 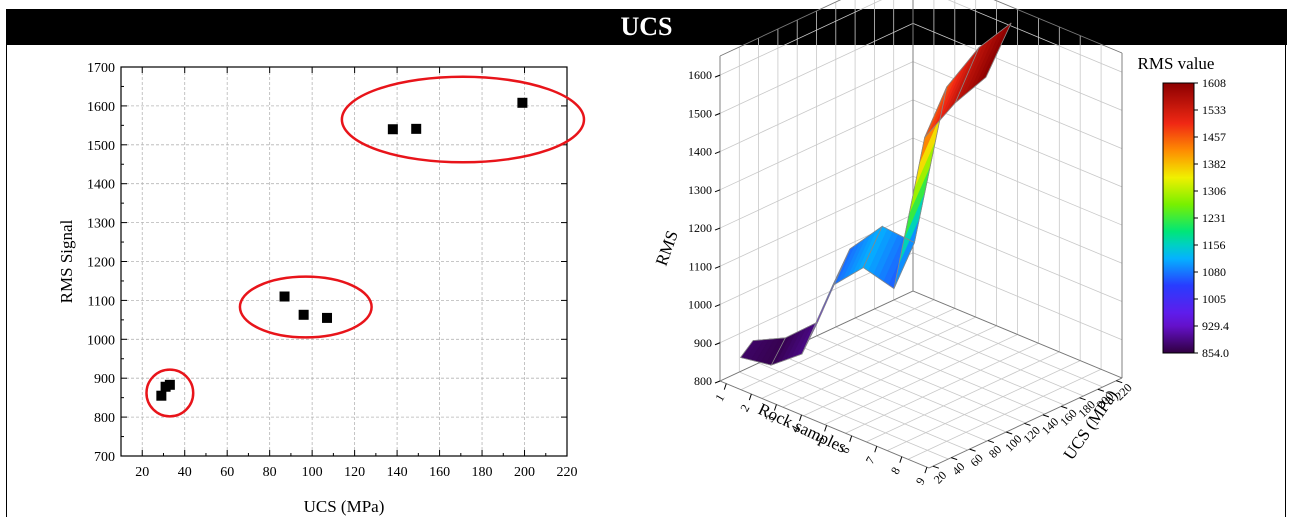 I want to click on y-tick-label: 1600, so click(x=101, y=107).